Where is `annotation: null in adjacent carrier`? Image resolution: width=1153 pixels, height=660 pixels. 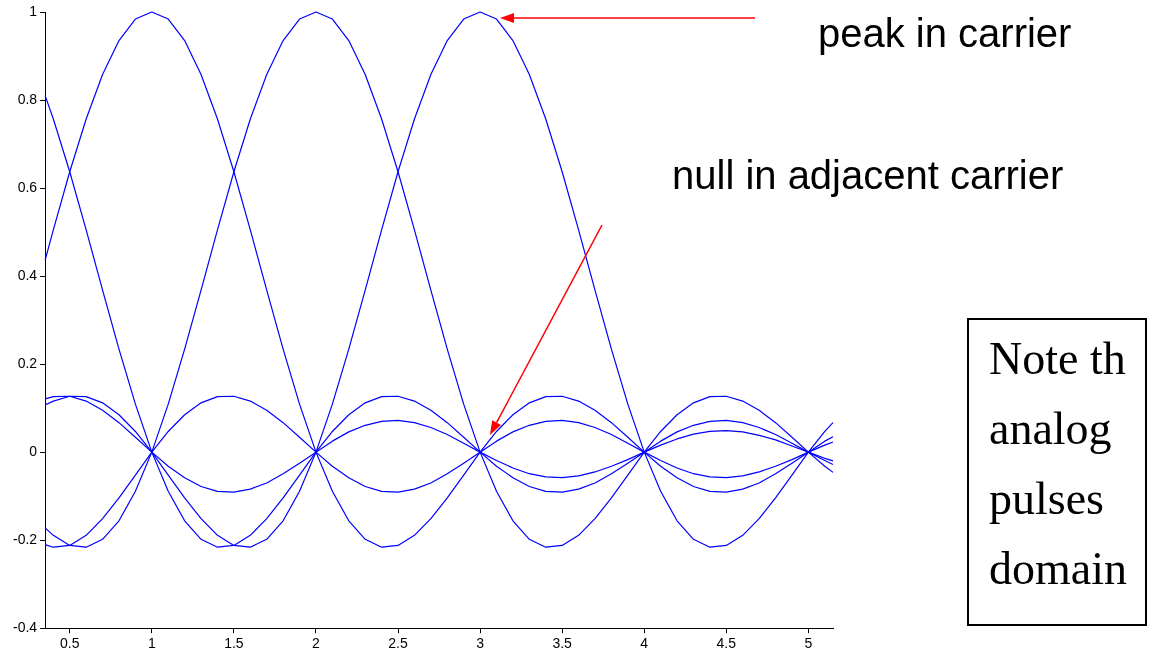
annotation: null in adjacent carrier is located at coordinates (868, 175).